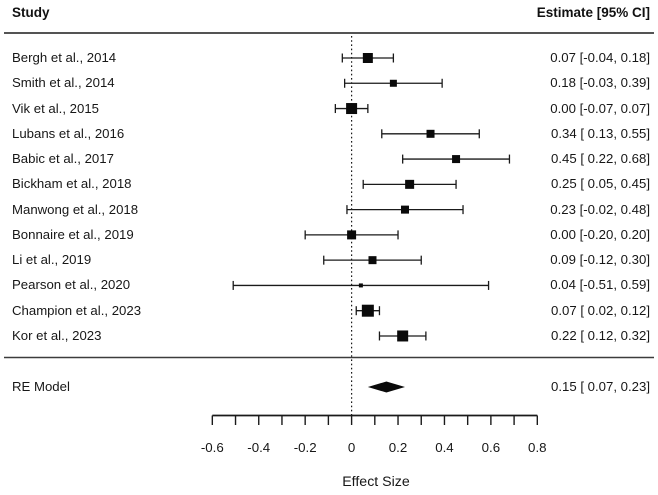  Describe the element at coordinates (212, 447) in the screenshot. I see `x-axis-tick-label: -0.6` at that location.